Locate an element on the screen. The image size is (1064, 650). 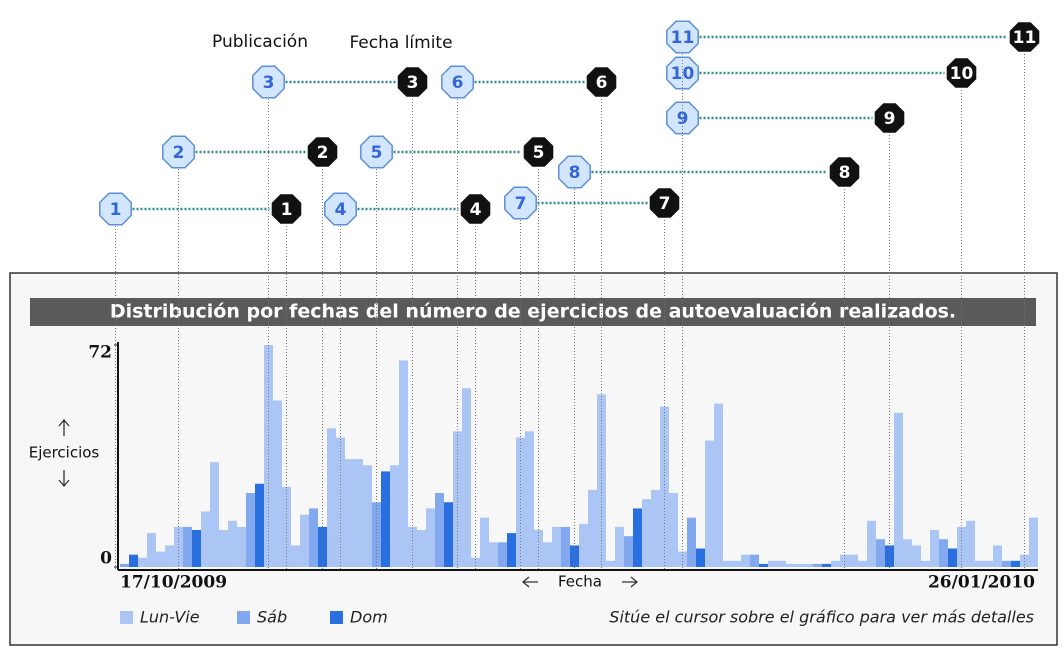
header-deadline: Fecha límite is located at coordinates (400, 43).